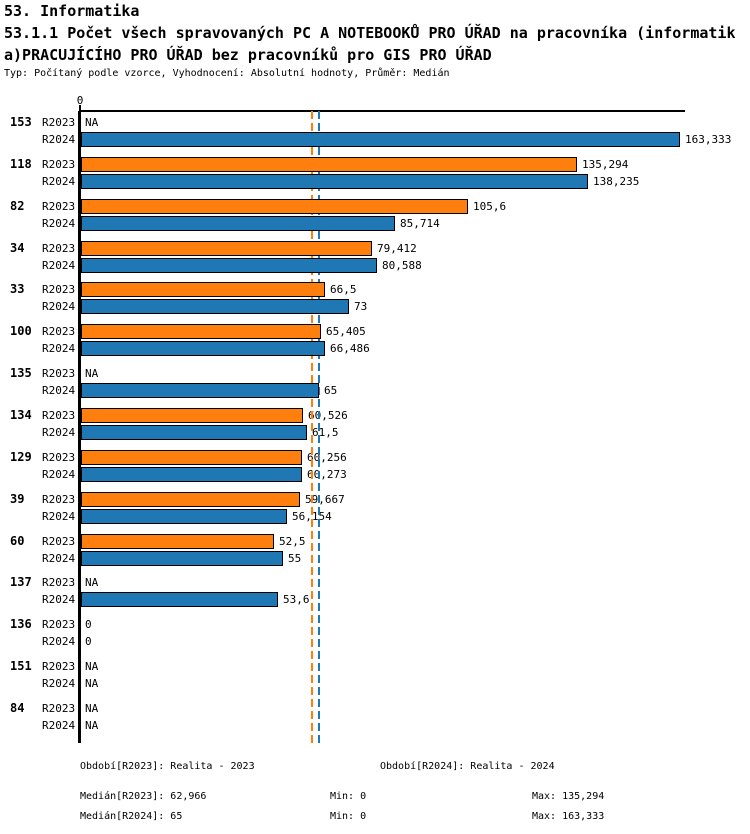 This screenshot has height=834, width=750. Describe the element at coordinates (21, 624) in the screenshot. I see `group-id-label: 136` at that location.